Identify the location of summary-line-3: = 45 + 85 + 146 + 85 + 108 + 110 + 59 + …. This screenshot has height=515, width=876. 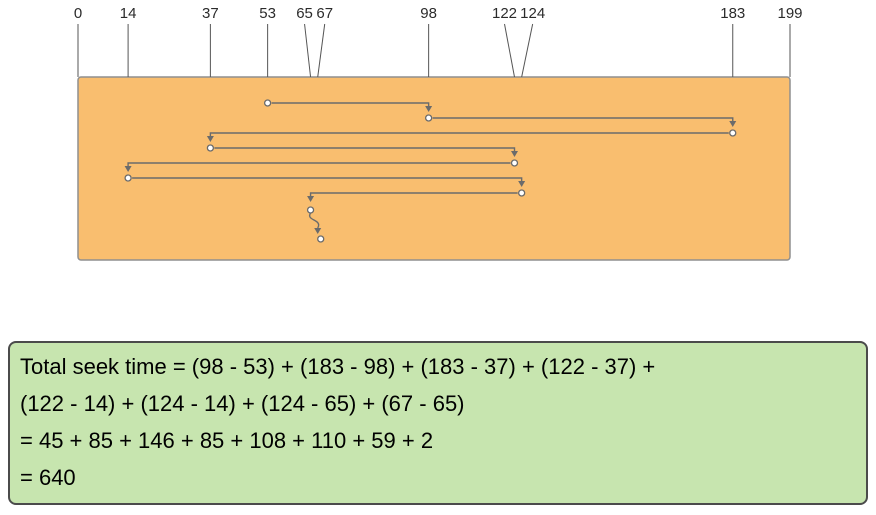
(227, 440).